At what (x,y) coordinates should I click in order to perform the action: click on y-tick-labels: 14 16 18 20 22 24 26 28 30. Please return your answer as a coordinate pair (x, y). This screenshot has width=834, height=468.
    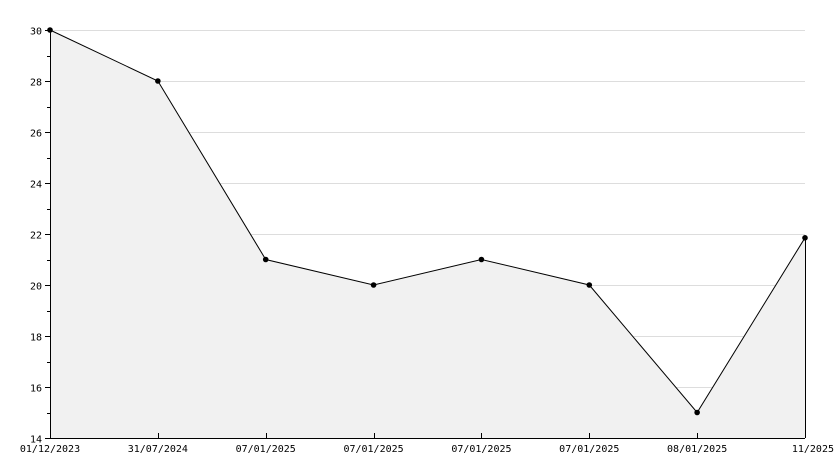
    Looking at the image, I should click on (36, 236).